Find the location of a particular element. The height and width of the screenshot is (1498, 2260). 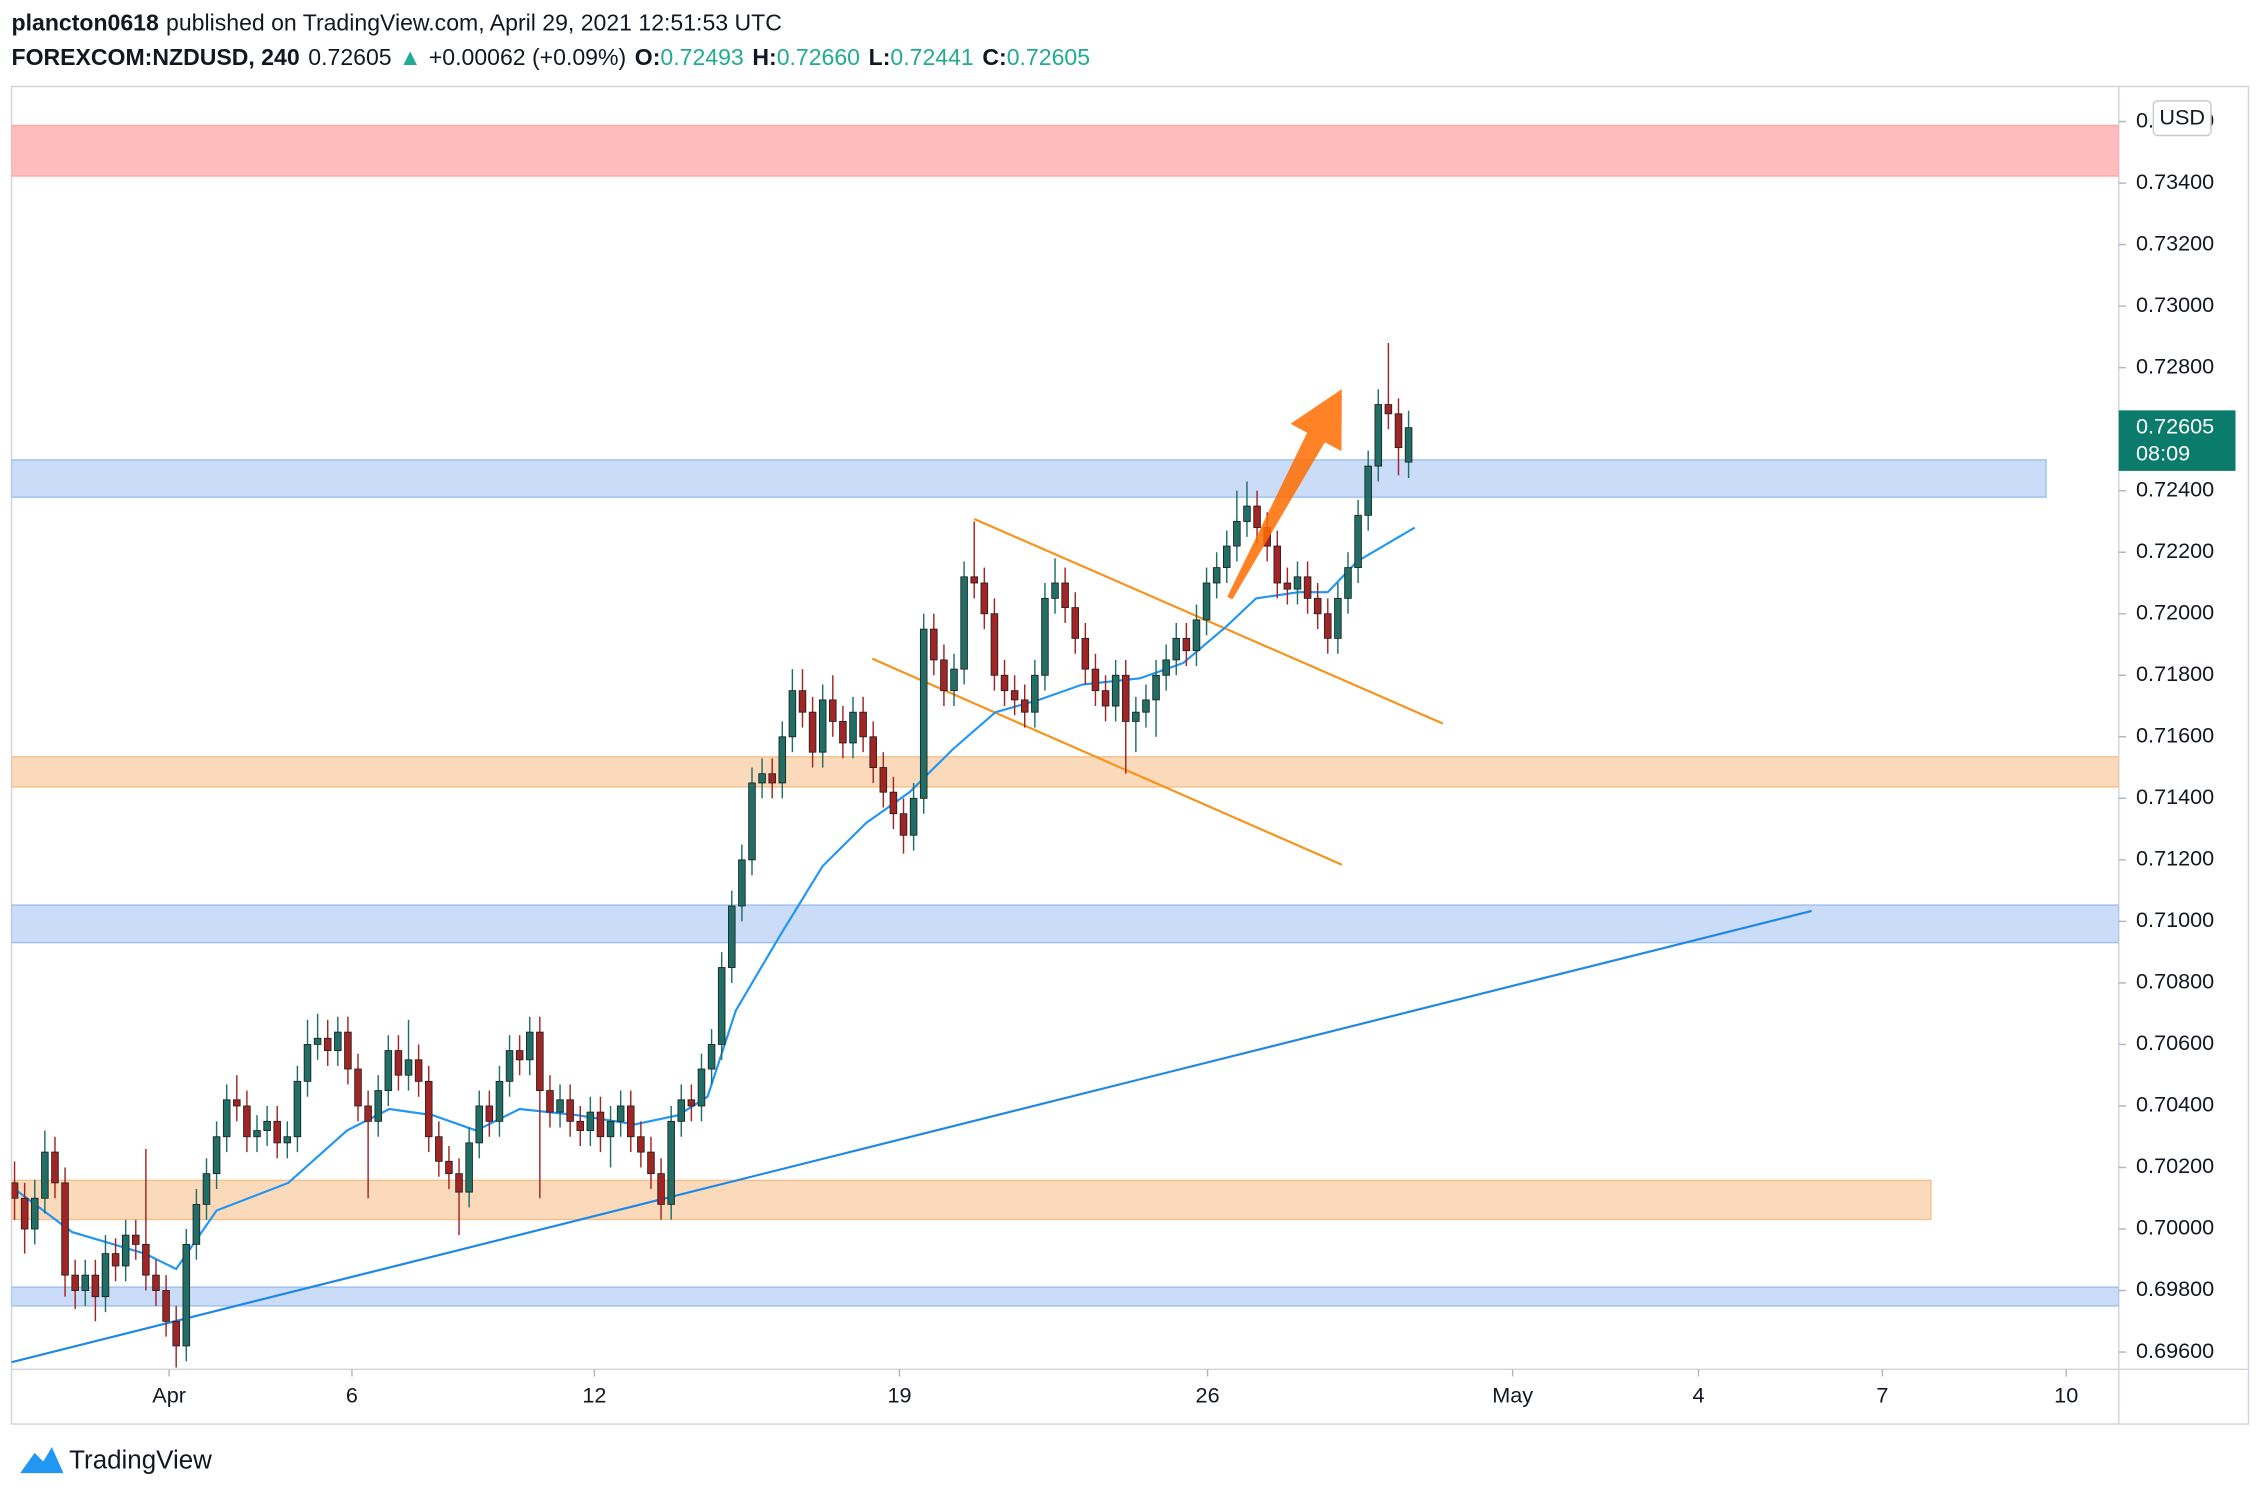

countdown: 08:09 is located at coordinates (2163, 453).